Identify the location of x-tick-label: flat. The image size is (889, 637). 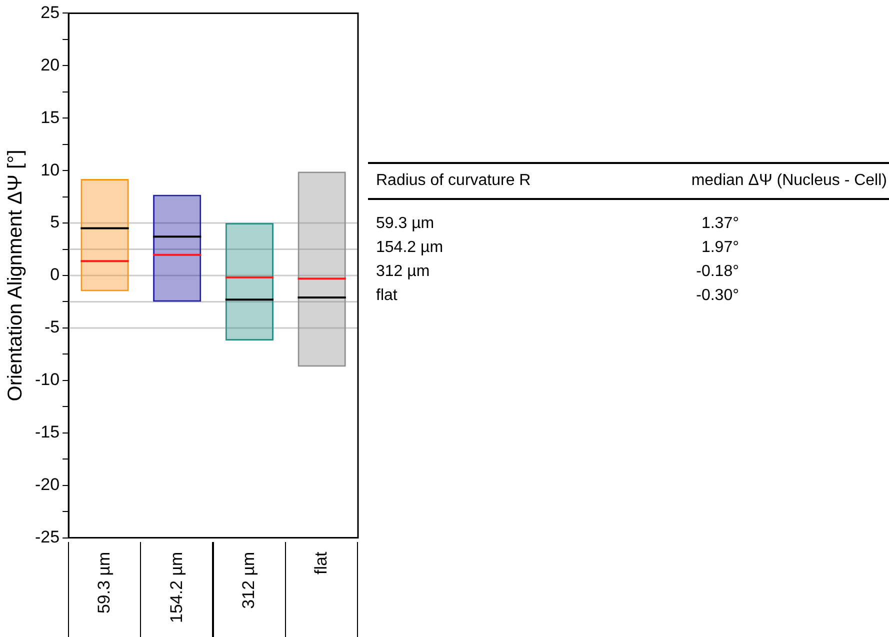
(321, 563).